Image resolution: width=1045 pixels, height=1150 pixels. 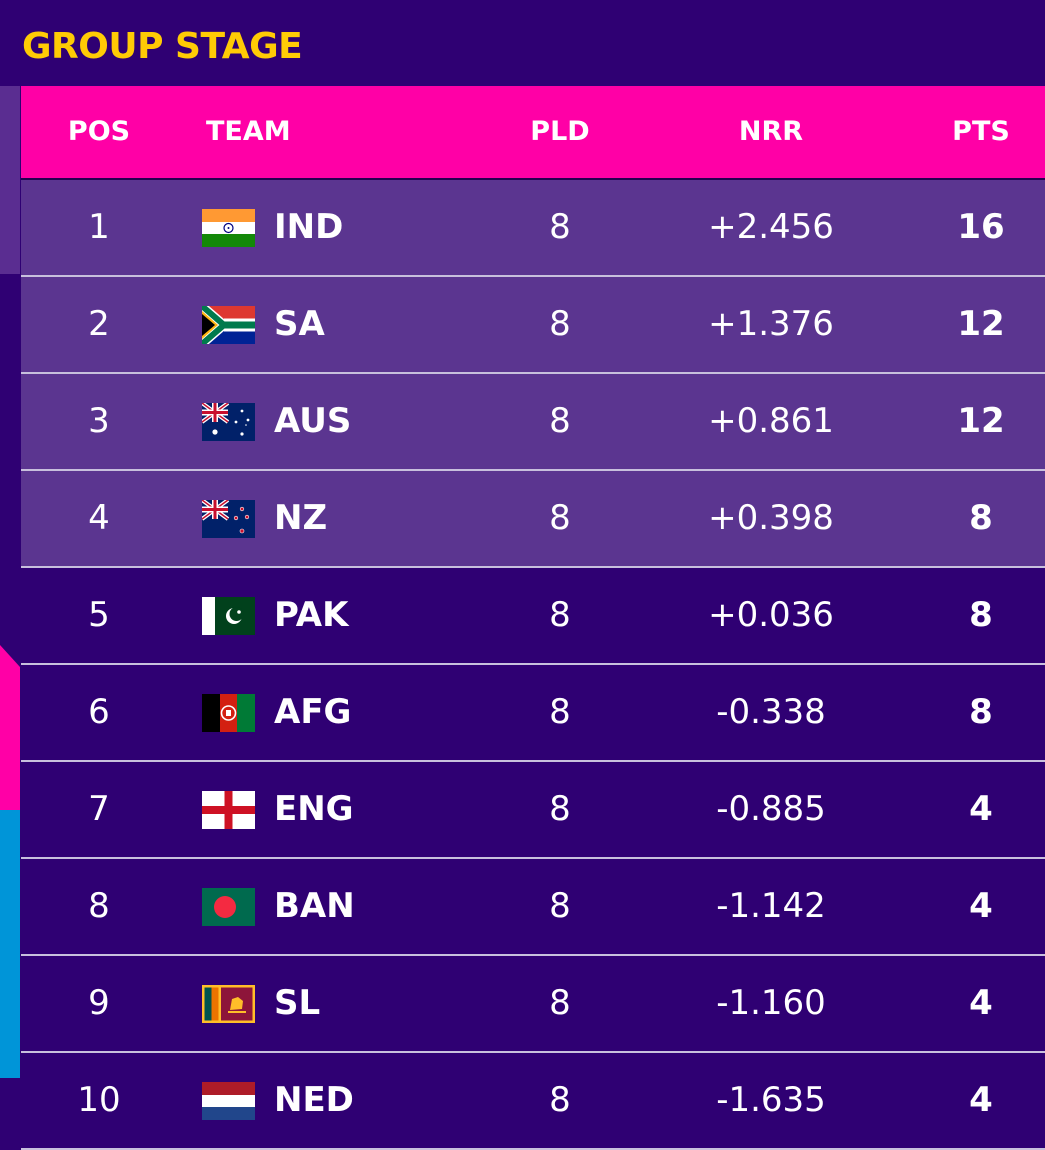 I want to click on table-header: POS TEAM PLD NRR PTS, so click(x=533, y=133).